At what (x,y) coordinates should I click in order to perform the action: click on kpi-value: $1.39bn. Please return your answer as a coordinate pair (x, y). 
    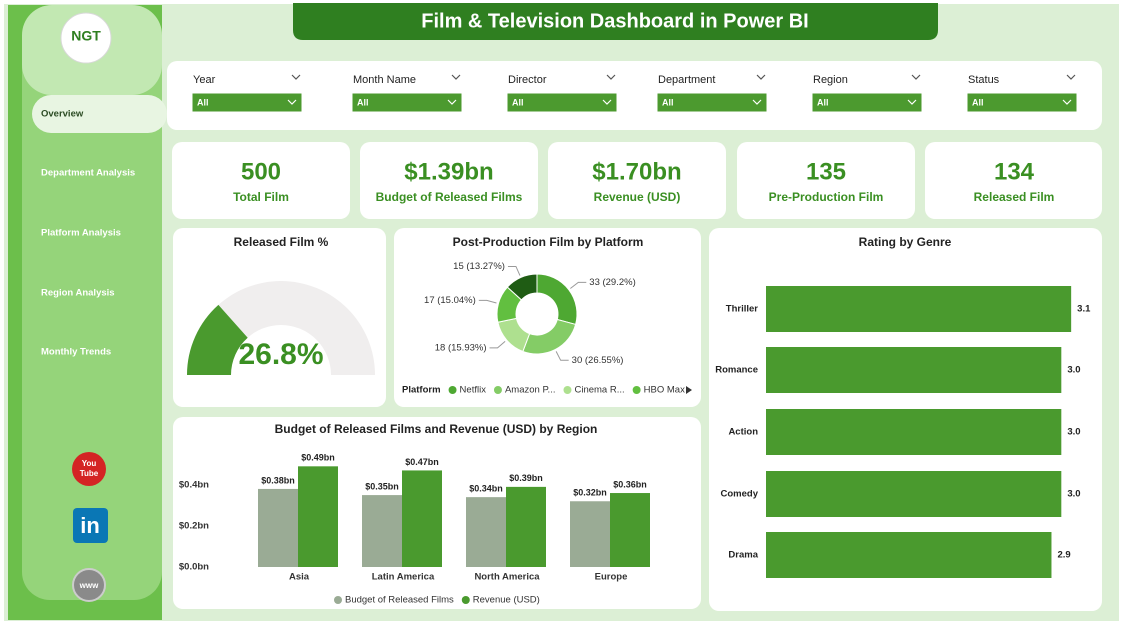
    Looking at the image, I should click on (448, 171).